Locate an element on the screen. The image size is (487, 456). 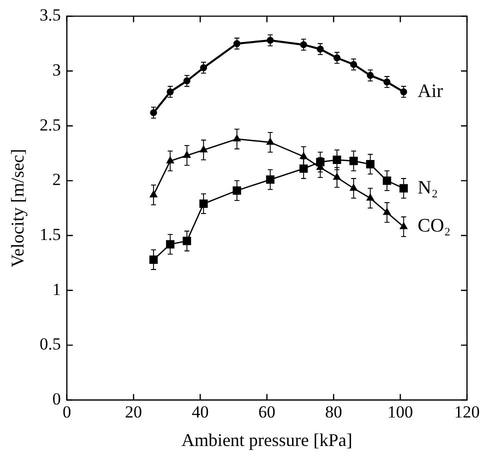
x-axis-title: Ambient pressure [kPa] is located at coordinates (266, 440).